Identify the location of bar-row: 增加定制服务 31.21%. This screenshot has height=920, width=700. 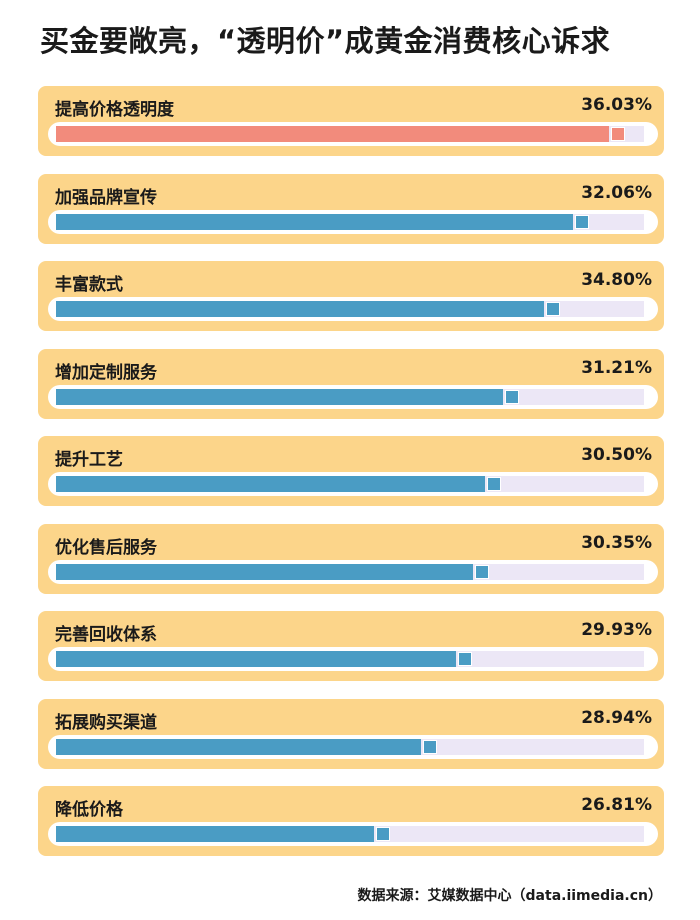
(351, 383).